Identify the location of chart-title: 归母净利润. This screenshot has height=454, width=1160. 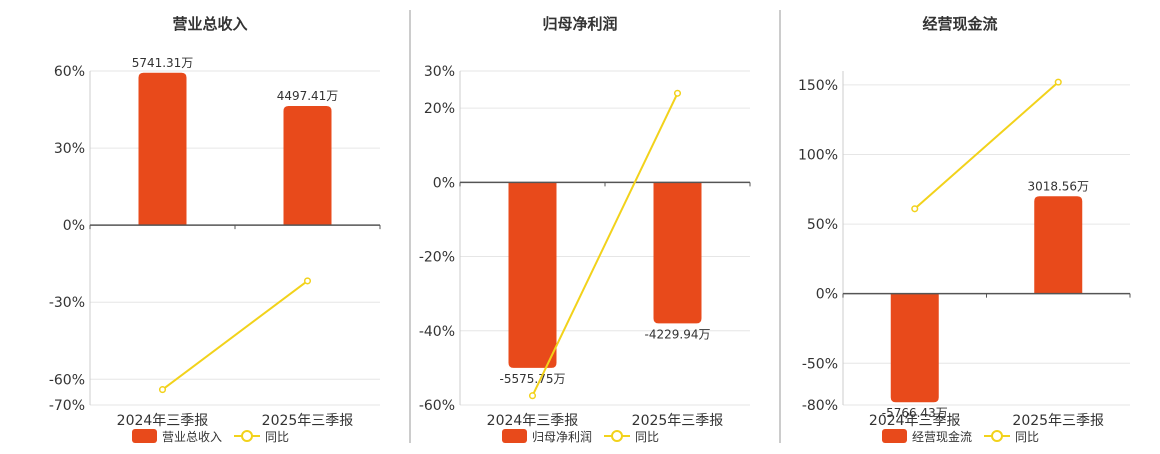
(579, 24).